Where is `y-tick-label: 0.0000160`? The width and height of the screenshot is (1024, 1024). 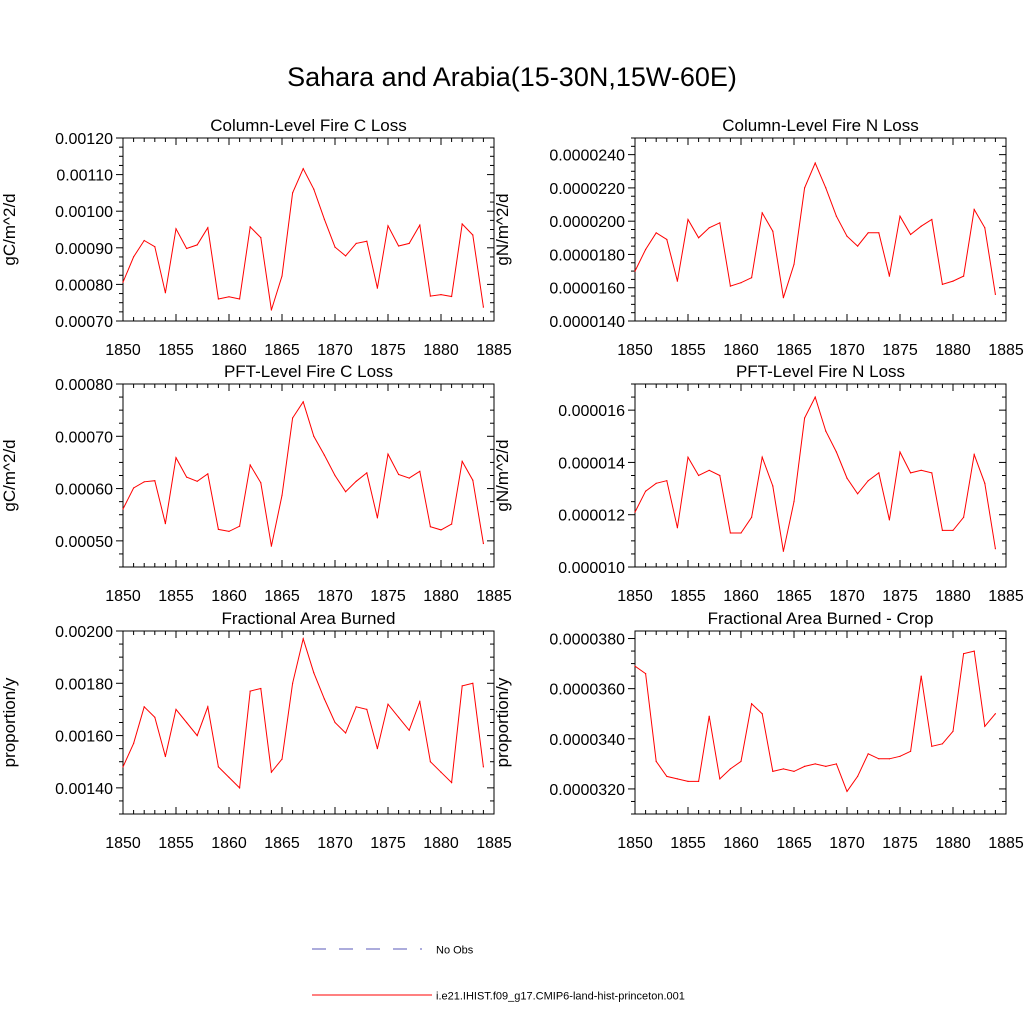 y-tick-label: 0.0000160 is located at coordinates (587, 289).